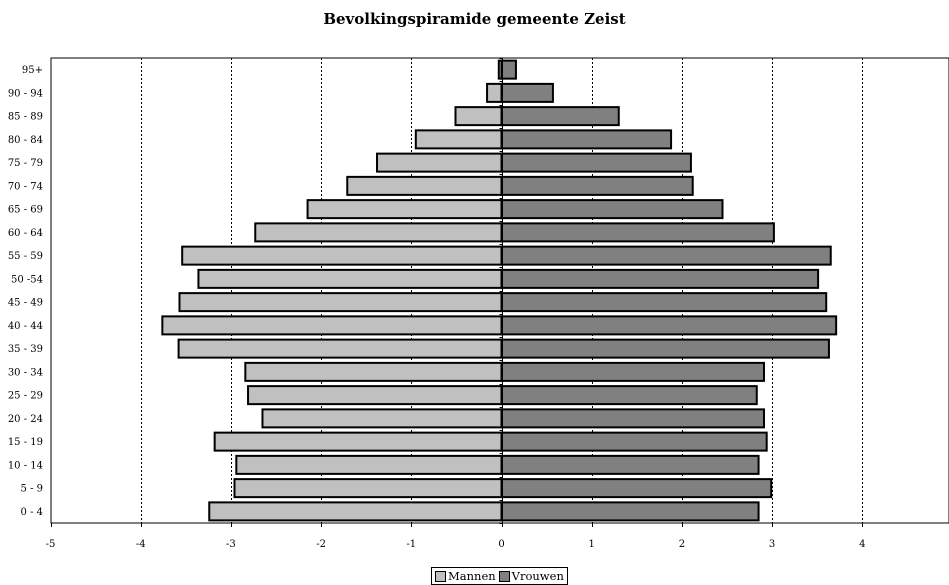  I want to click on legend-swatch-vrouwen, so click(504, 576).